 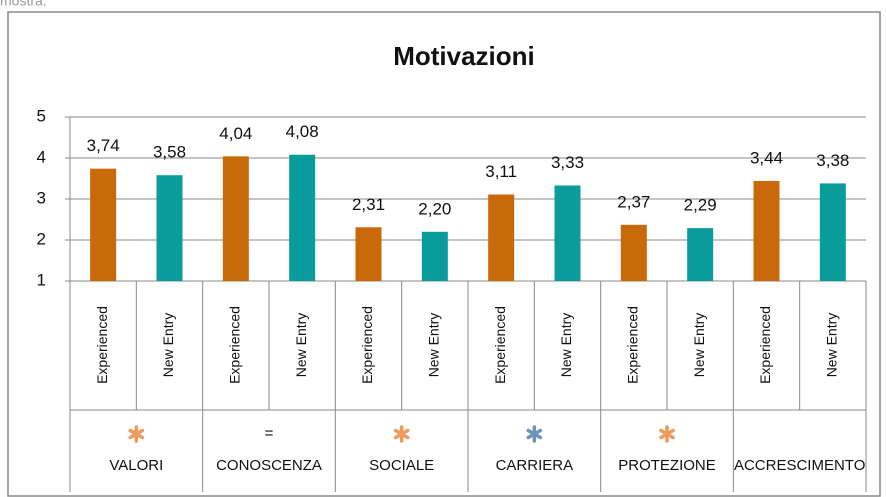 What do you see at coordinates (401, 465) in the screenshot?
I see `category-label: SOCIALE` at bounding box center [401, 465].